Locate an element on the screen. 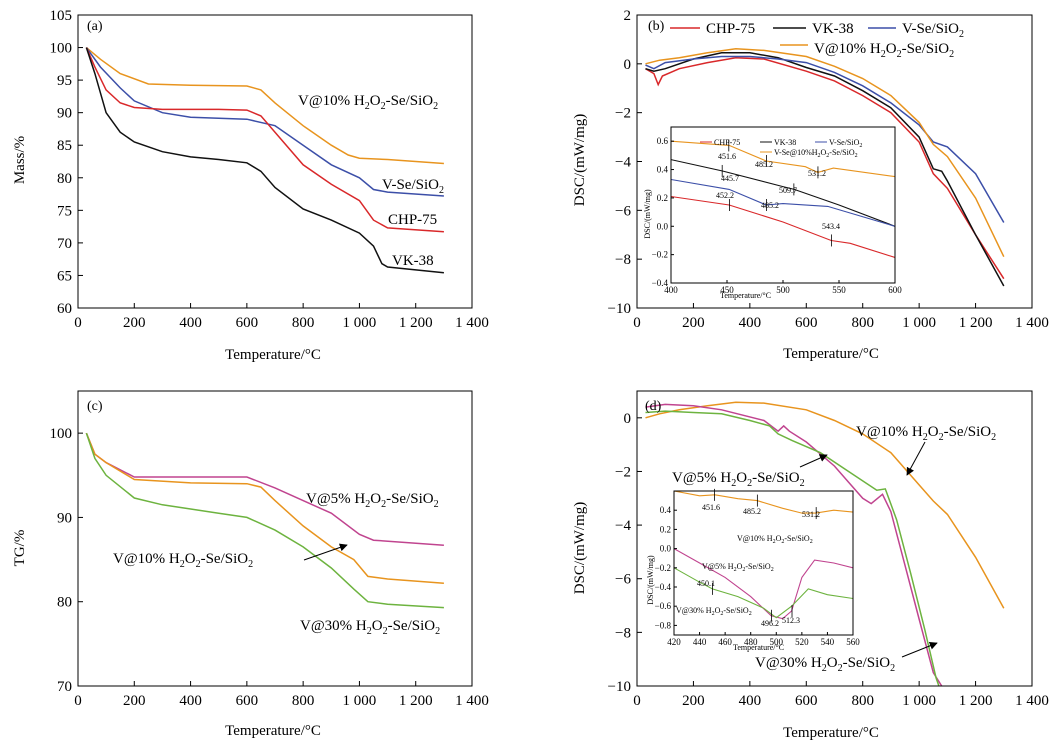 This screenshot has width=1061, height=745. panel-d-ylabel: DSC/(mW/mg) is located at coordinates (580, 548).